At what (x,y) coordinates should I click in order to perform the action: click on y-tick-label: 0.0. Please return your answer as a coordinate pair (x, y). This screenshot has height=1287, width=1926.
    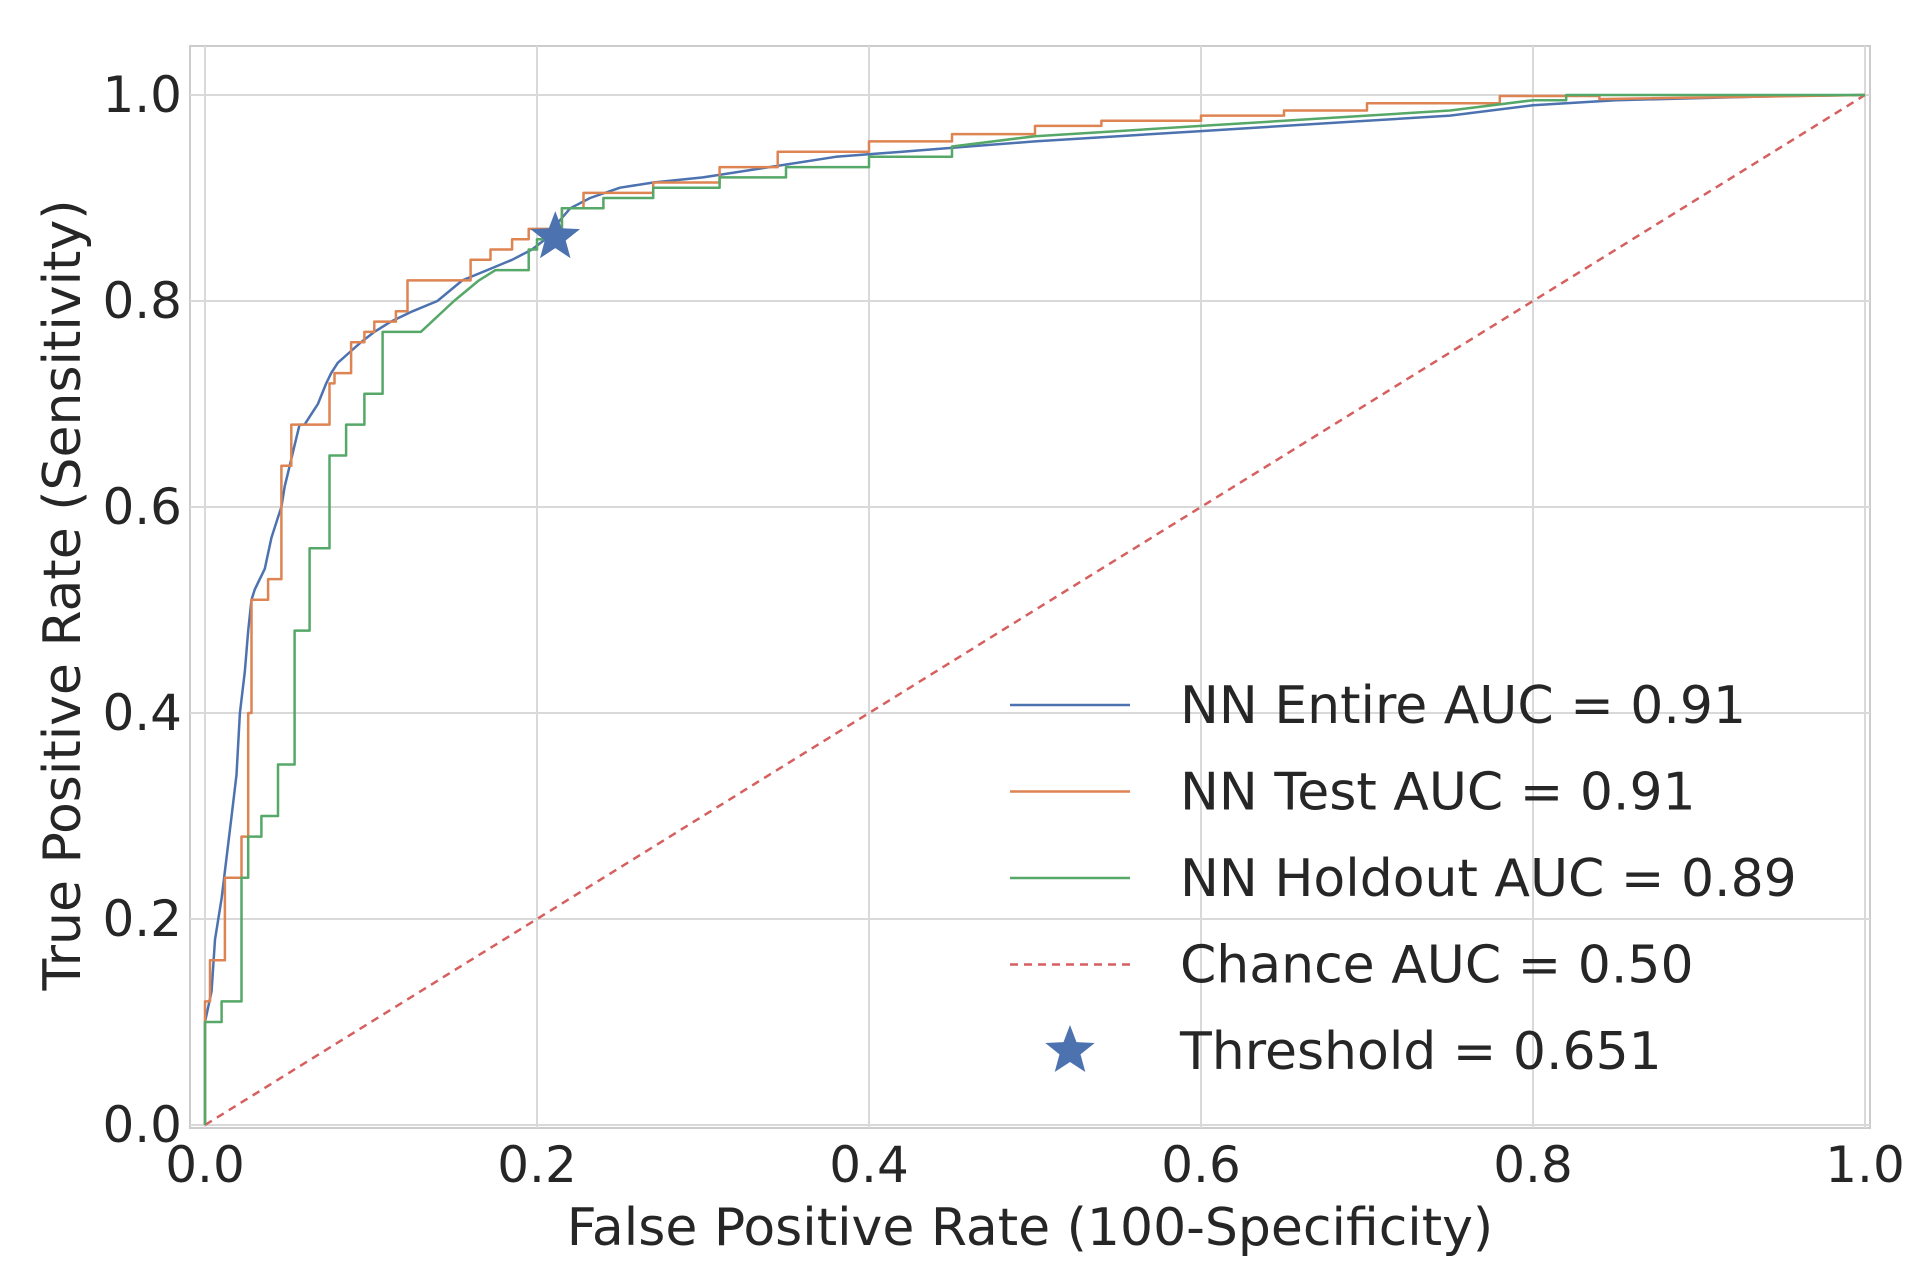
    Looking at the image, I should click on (142, 1125).